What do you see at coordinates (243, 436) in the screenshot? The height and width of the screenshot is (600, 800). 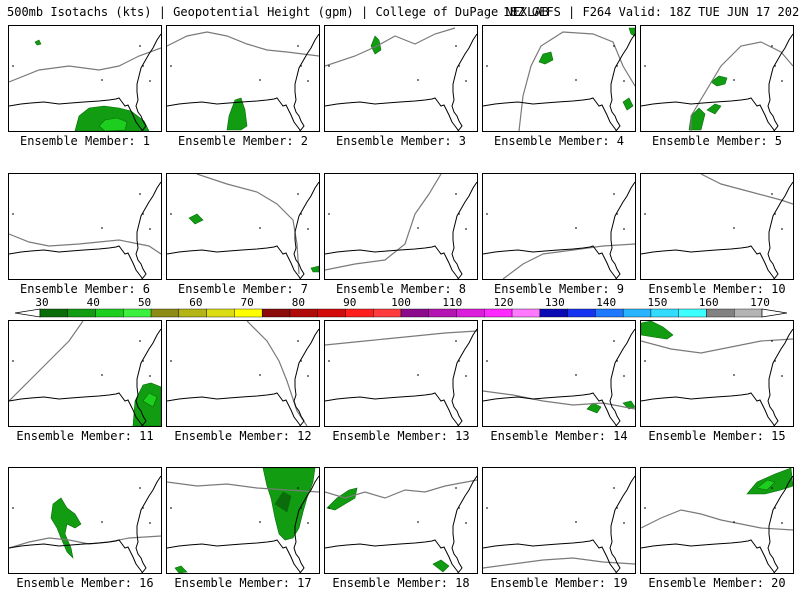 I see `member-caption: Ensemble Member: 12` at bounding box center [243, 436].